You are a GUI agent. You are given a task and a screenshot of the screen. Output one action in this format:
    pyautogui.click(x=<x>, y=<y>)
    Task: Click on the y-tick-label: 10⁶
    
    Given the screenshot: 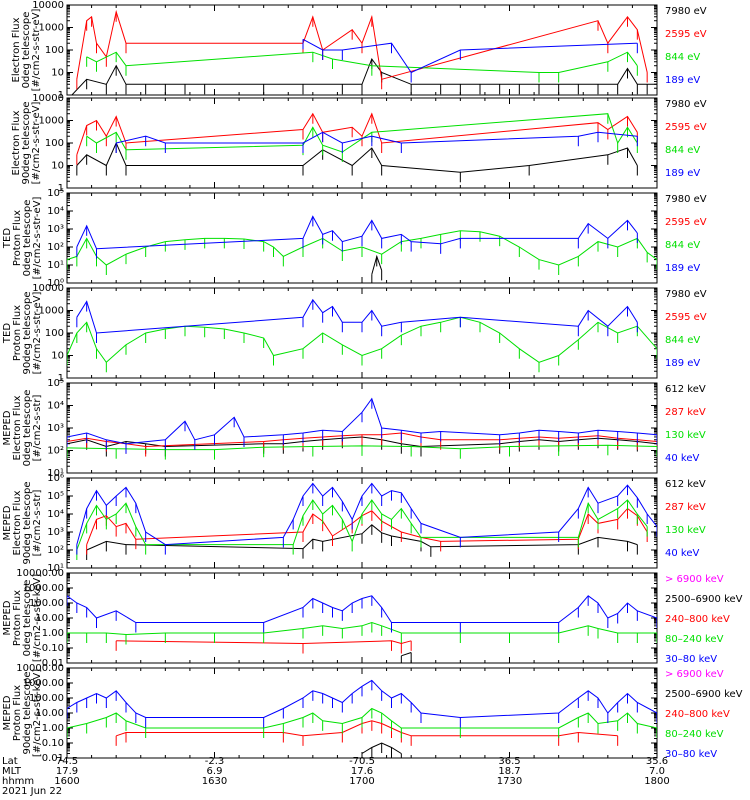 What is the action you would take?
    pyautogui.click(x=55, y=478)
    